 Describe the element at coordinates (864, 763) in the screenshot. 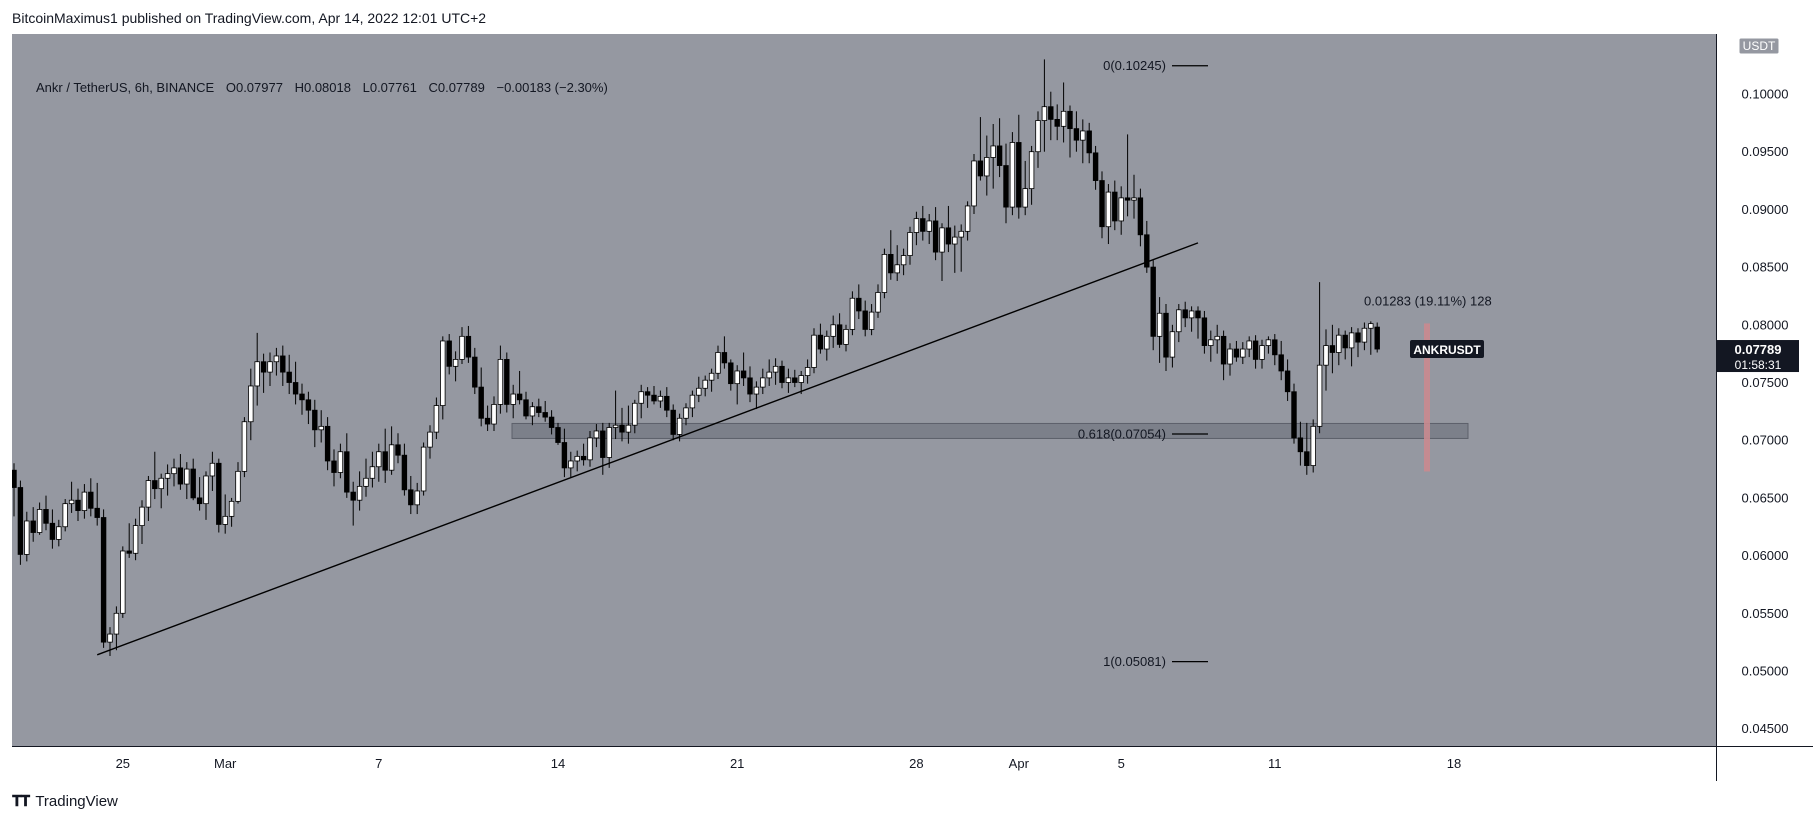

I see `time-axis: 25 Mar 7 14 21 28 Apr 5 11 18` at that location.